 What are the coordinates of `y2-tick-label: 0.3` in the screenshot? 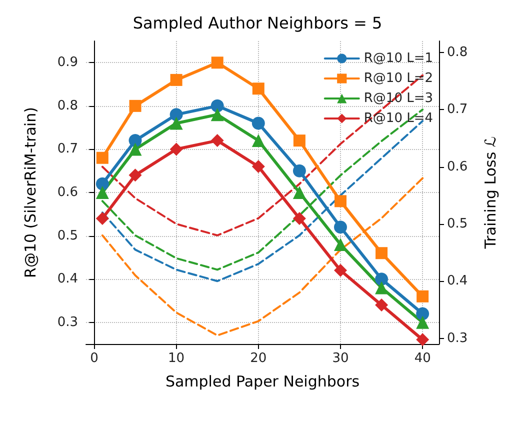 It's located at (457, 338).